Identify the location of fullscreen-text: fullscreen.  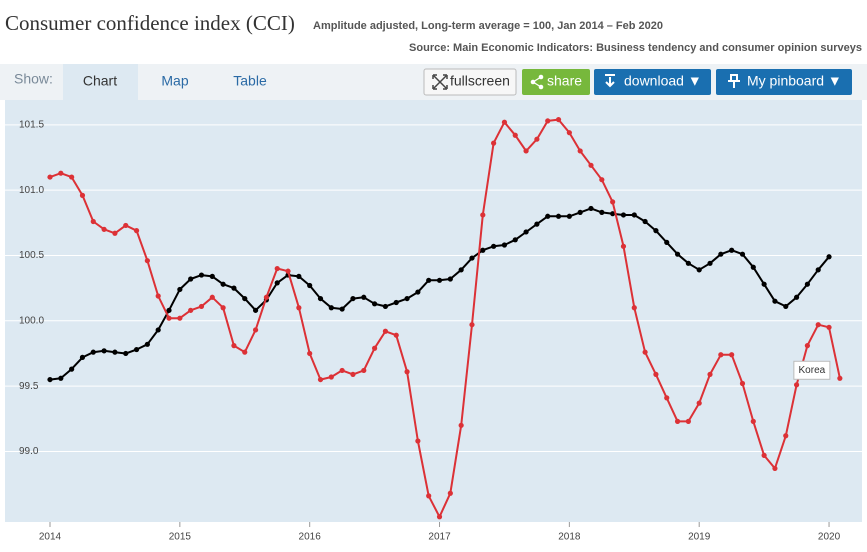
(480, 81).